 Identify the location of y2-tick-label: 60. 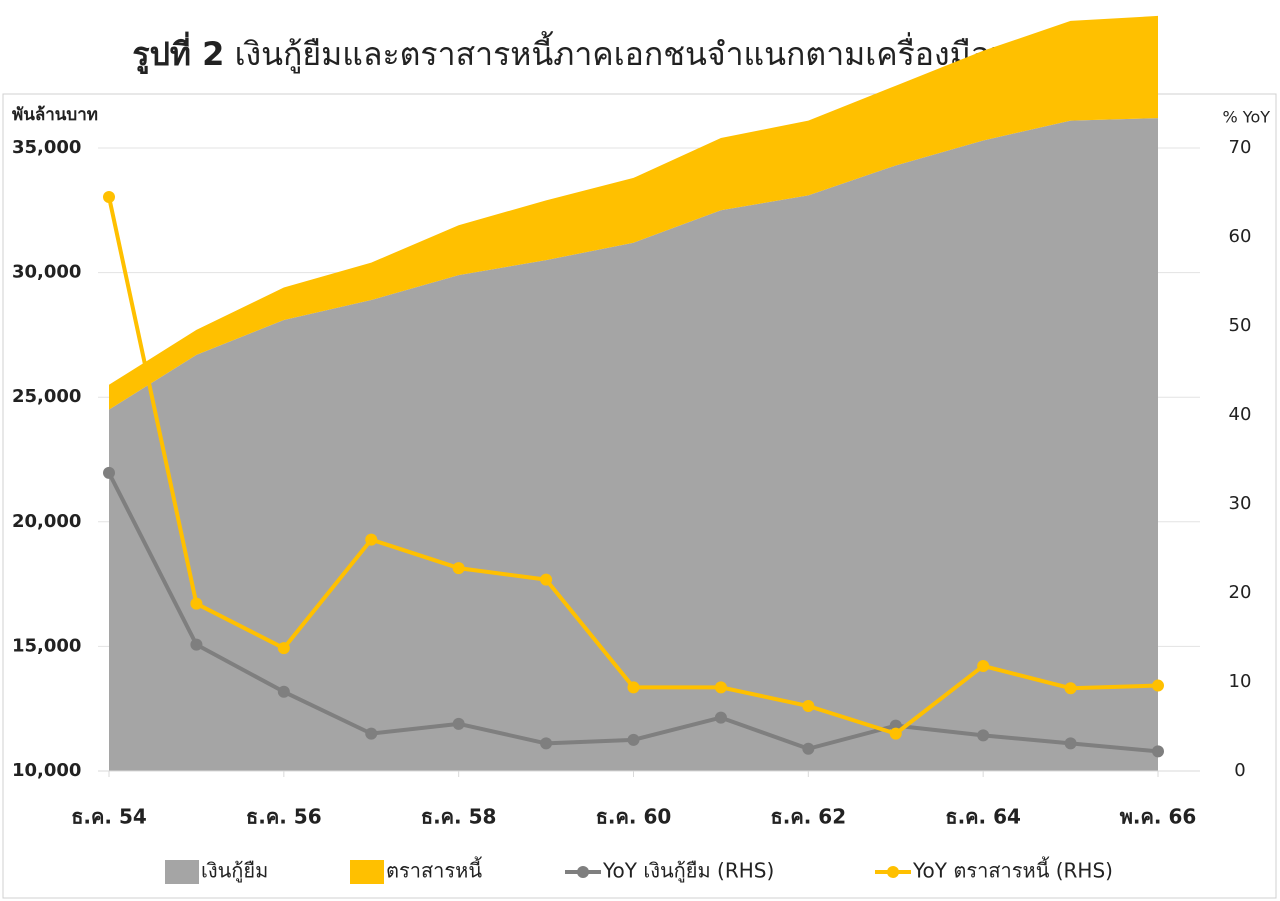
(1240, 236).